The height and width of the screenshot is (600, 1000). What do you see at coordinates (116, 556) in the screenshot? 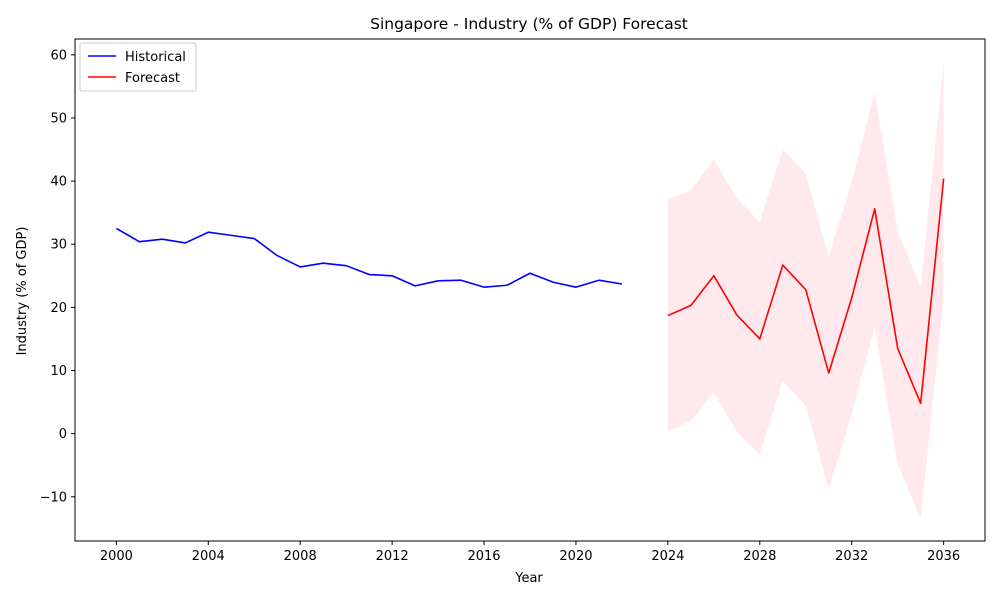
I see `x-tick-label-2000: 2000` at bounding box center [116, 556].